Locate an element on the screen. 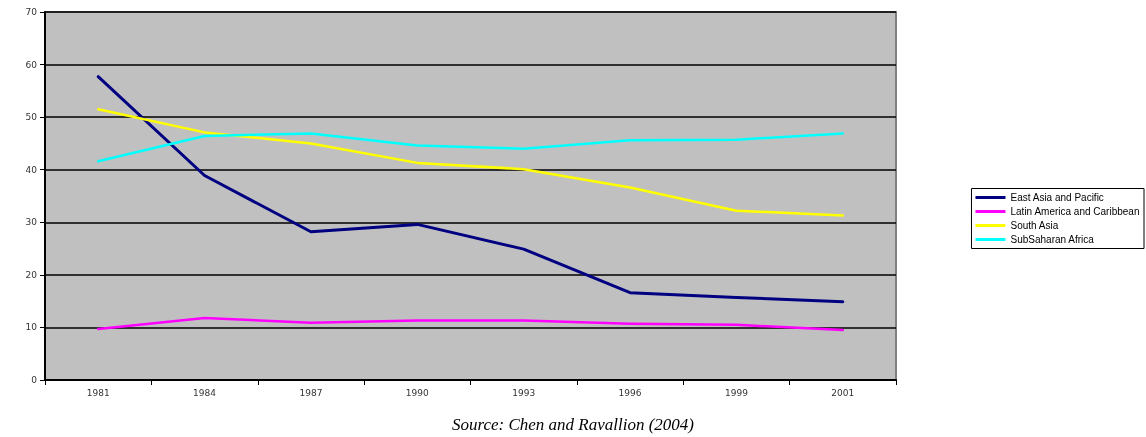  x-tick-label: 1999 is located at coordinates (736, 392).